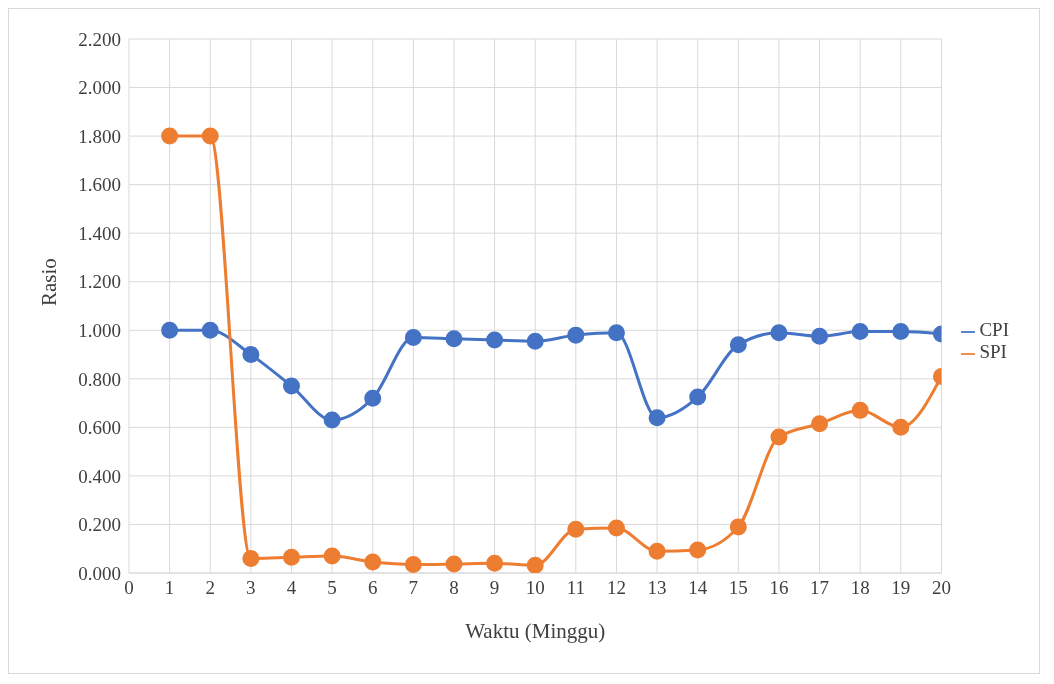 Image resolution: width=1054 pixels, height=684 pixels. Describe the element at coordinates (99, 282) in the screenshot. I see `y-tick-label: 1.200` at that location.